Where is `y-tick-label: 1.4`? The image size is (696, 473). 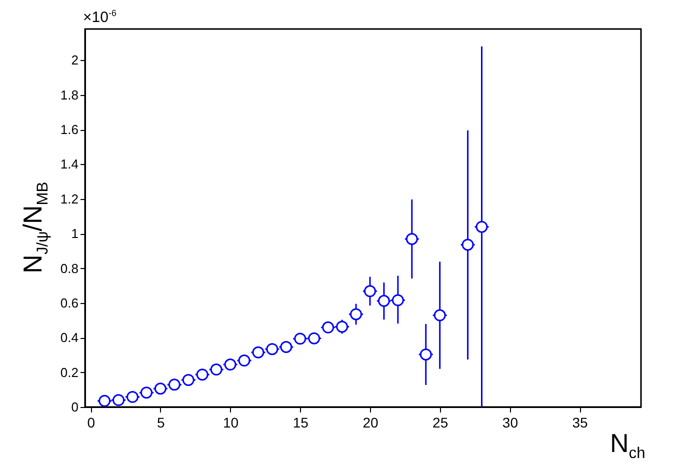
y-tick-label: 1.4 is located at coordinates (69, 164).